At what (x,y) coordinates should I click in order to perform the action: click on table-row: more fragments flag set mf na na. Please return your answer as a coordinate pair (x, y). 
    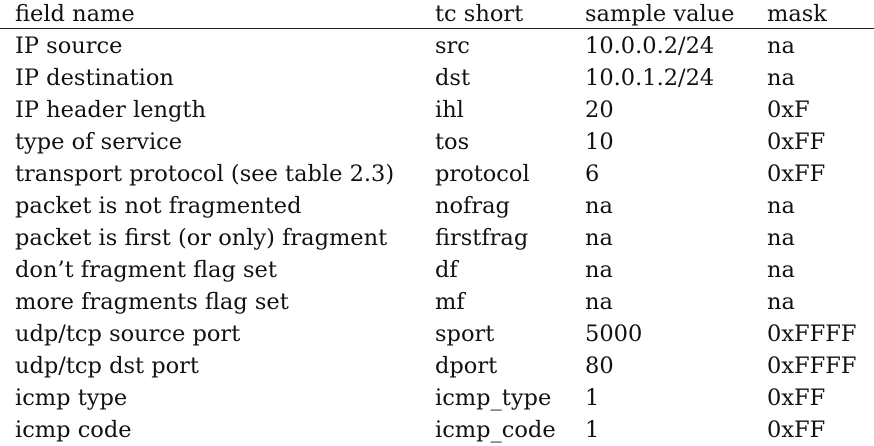
    Looking at the image, I should click on (437, 302).